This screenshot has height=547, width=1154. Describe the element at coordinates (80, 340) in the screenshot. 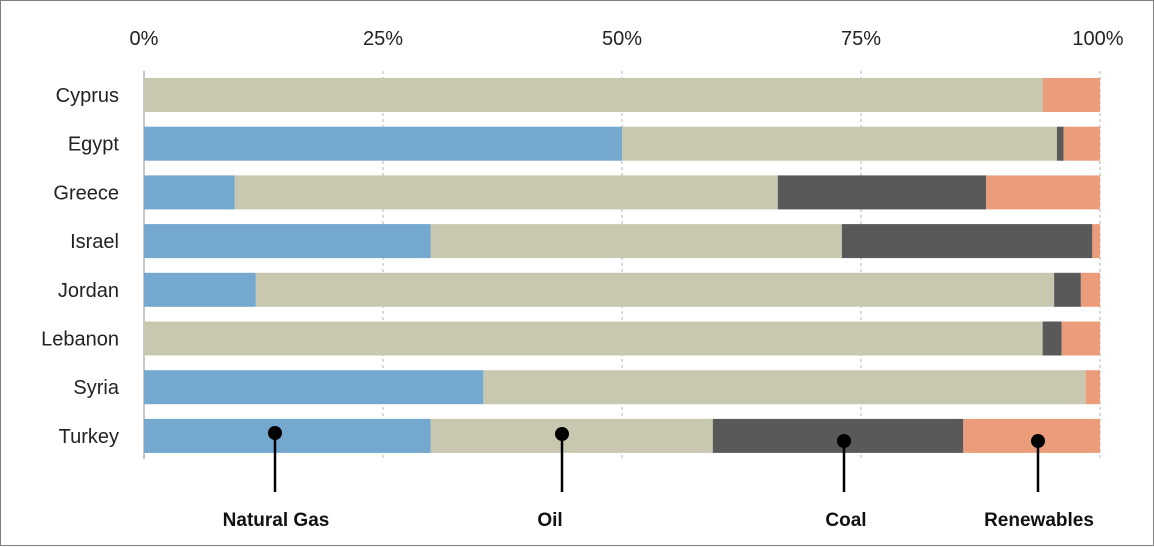

I see `category-label: Lebanon` at that location.